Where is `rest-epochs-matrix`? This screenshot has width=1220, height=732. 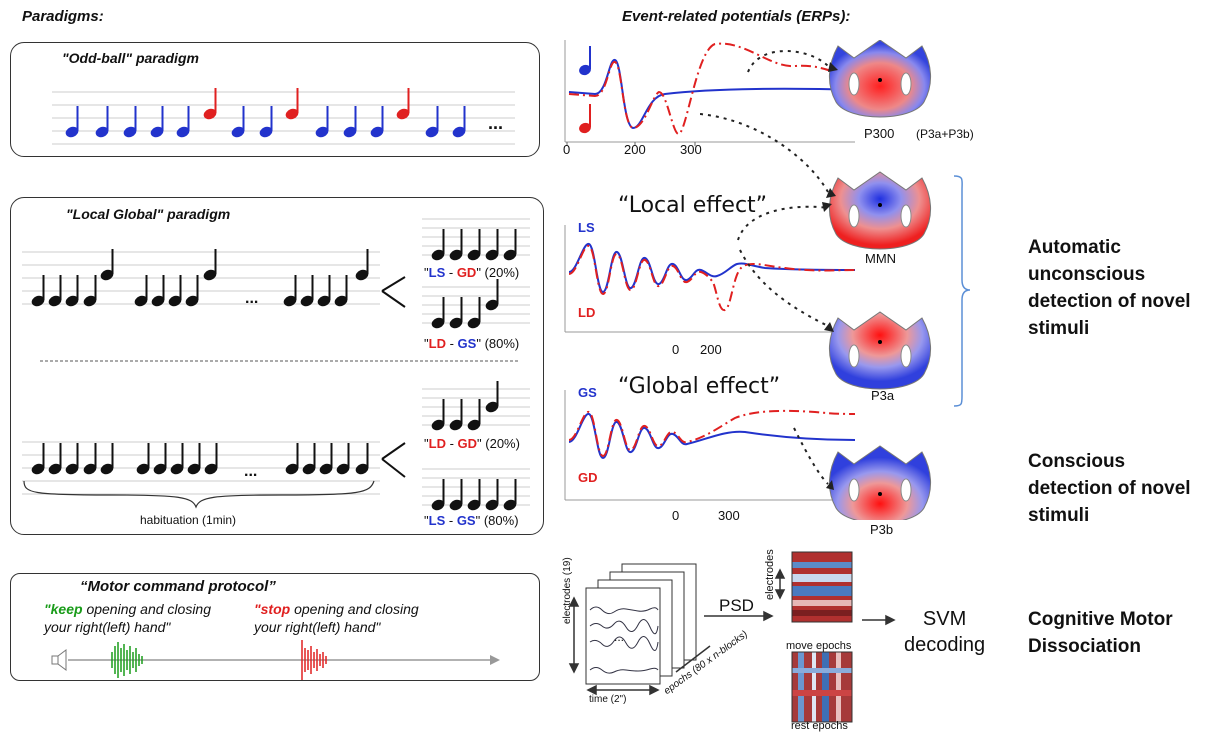
rest-epochs-matrix is located at coordinates (822, 687).